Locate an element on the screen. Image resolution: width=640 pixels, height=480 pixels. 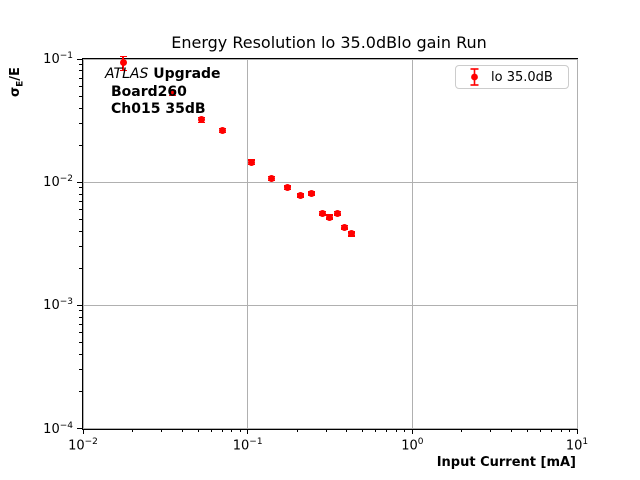
errorbar-marker-icon is located at coordinates (474, 77).